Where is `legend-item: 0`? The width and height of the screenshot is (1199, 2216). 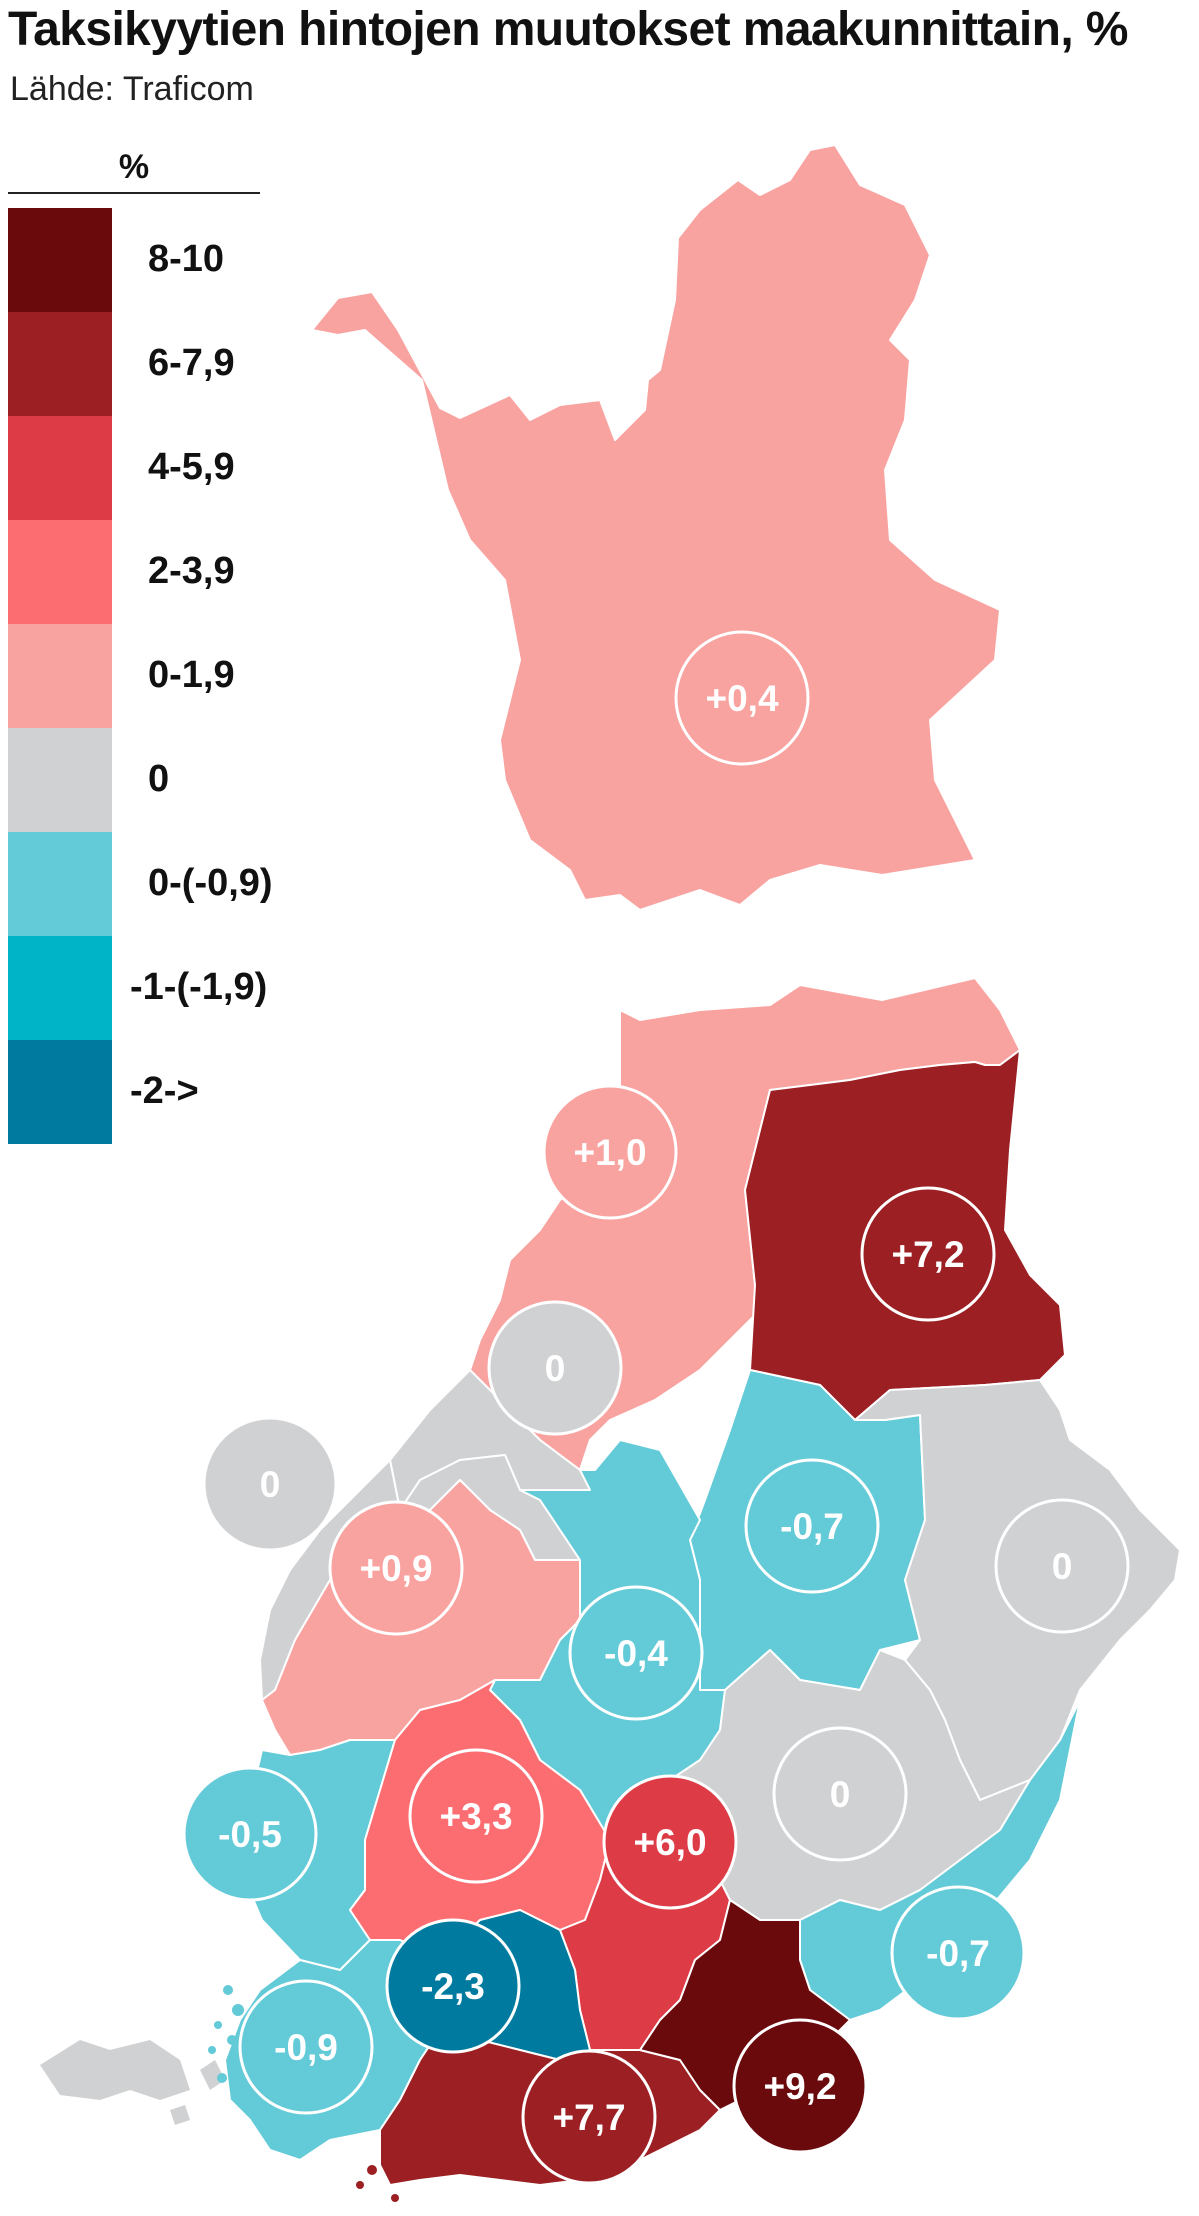
legend-item: 0 is located at coordinates (168, 780).